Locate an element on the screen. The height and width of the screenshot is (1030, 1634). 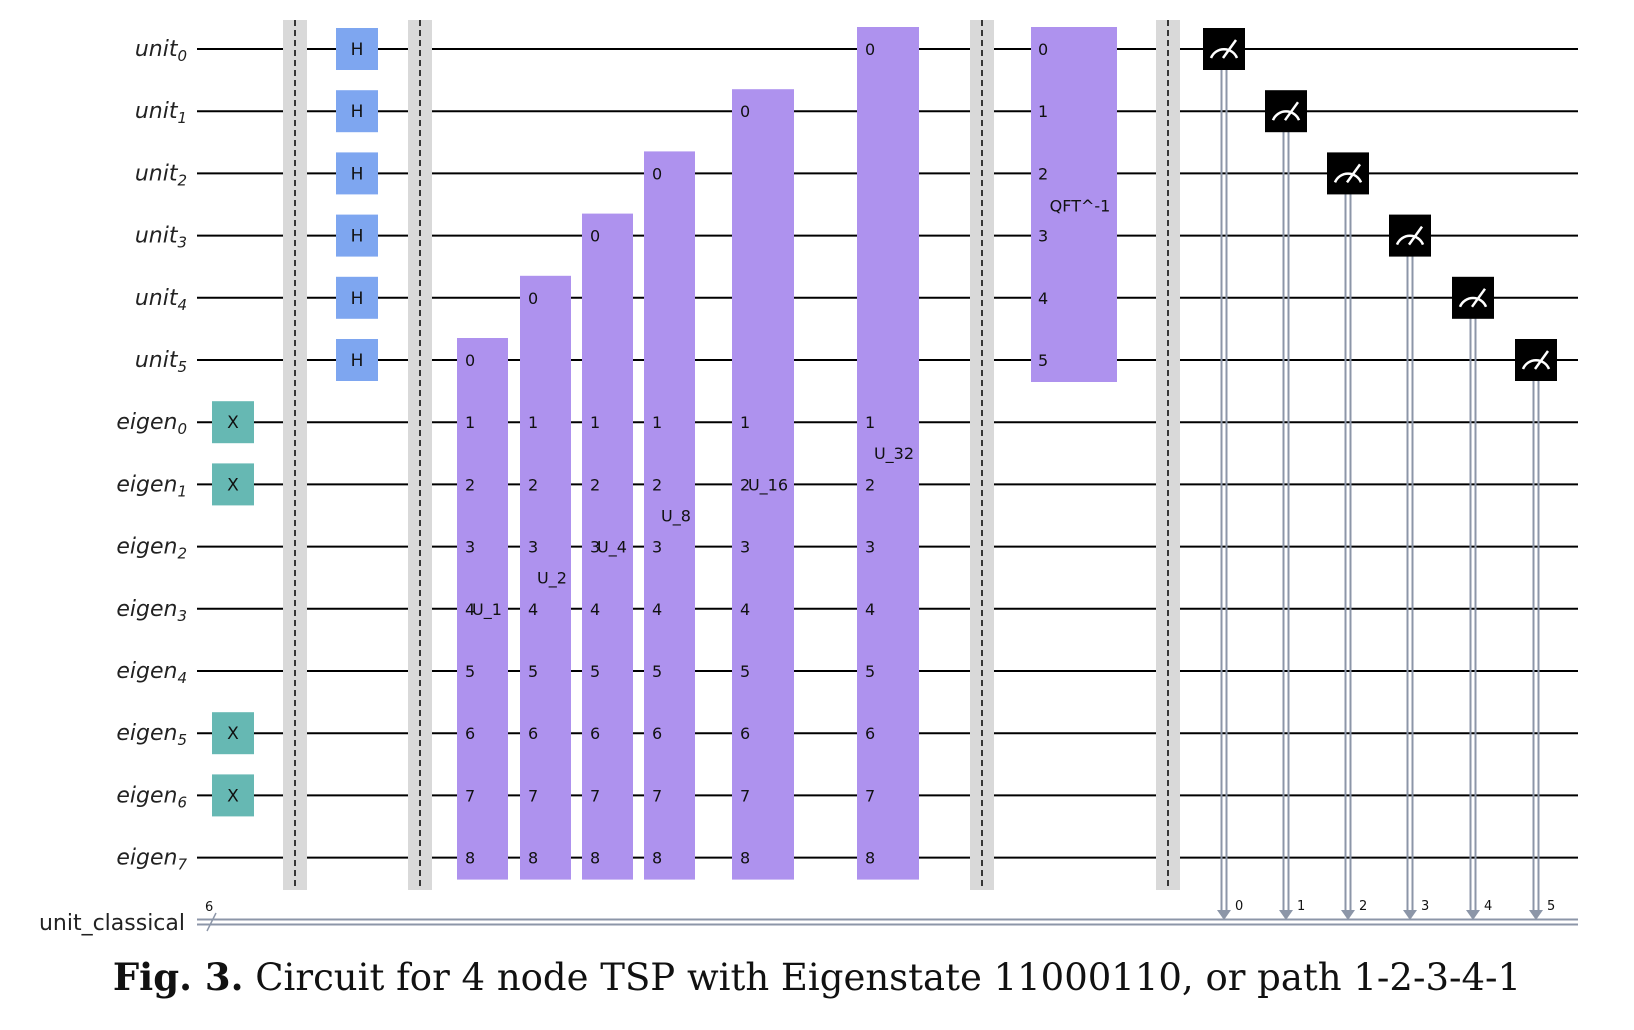
qubit-label: eigen7 is located at coordinates (151, 860).